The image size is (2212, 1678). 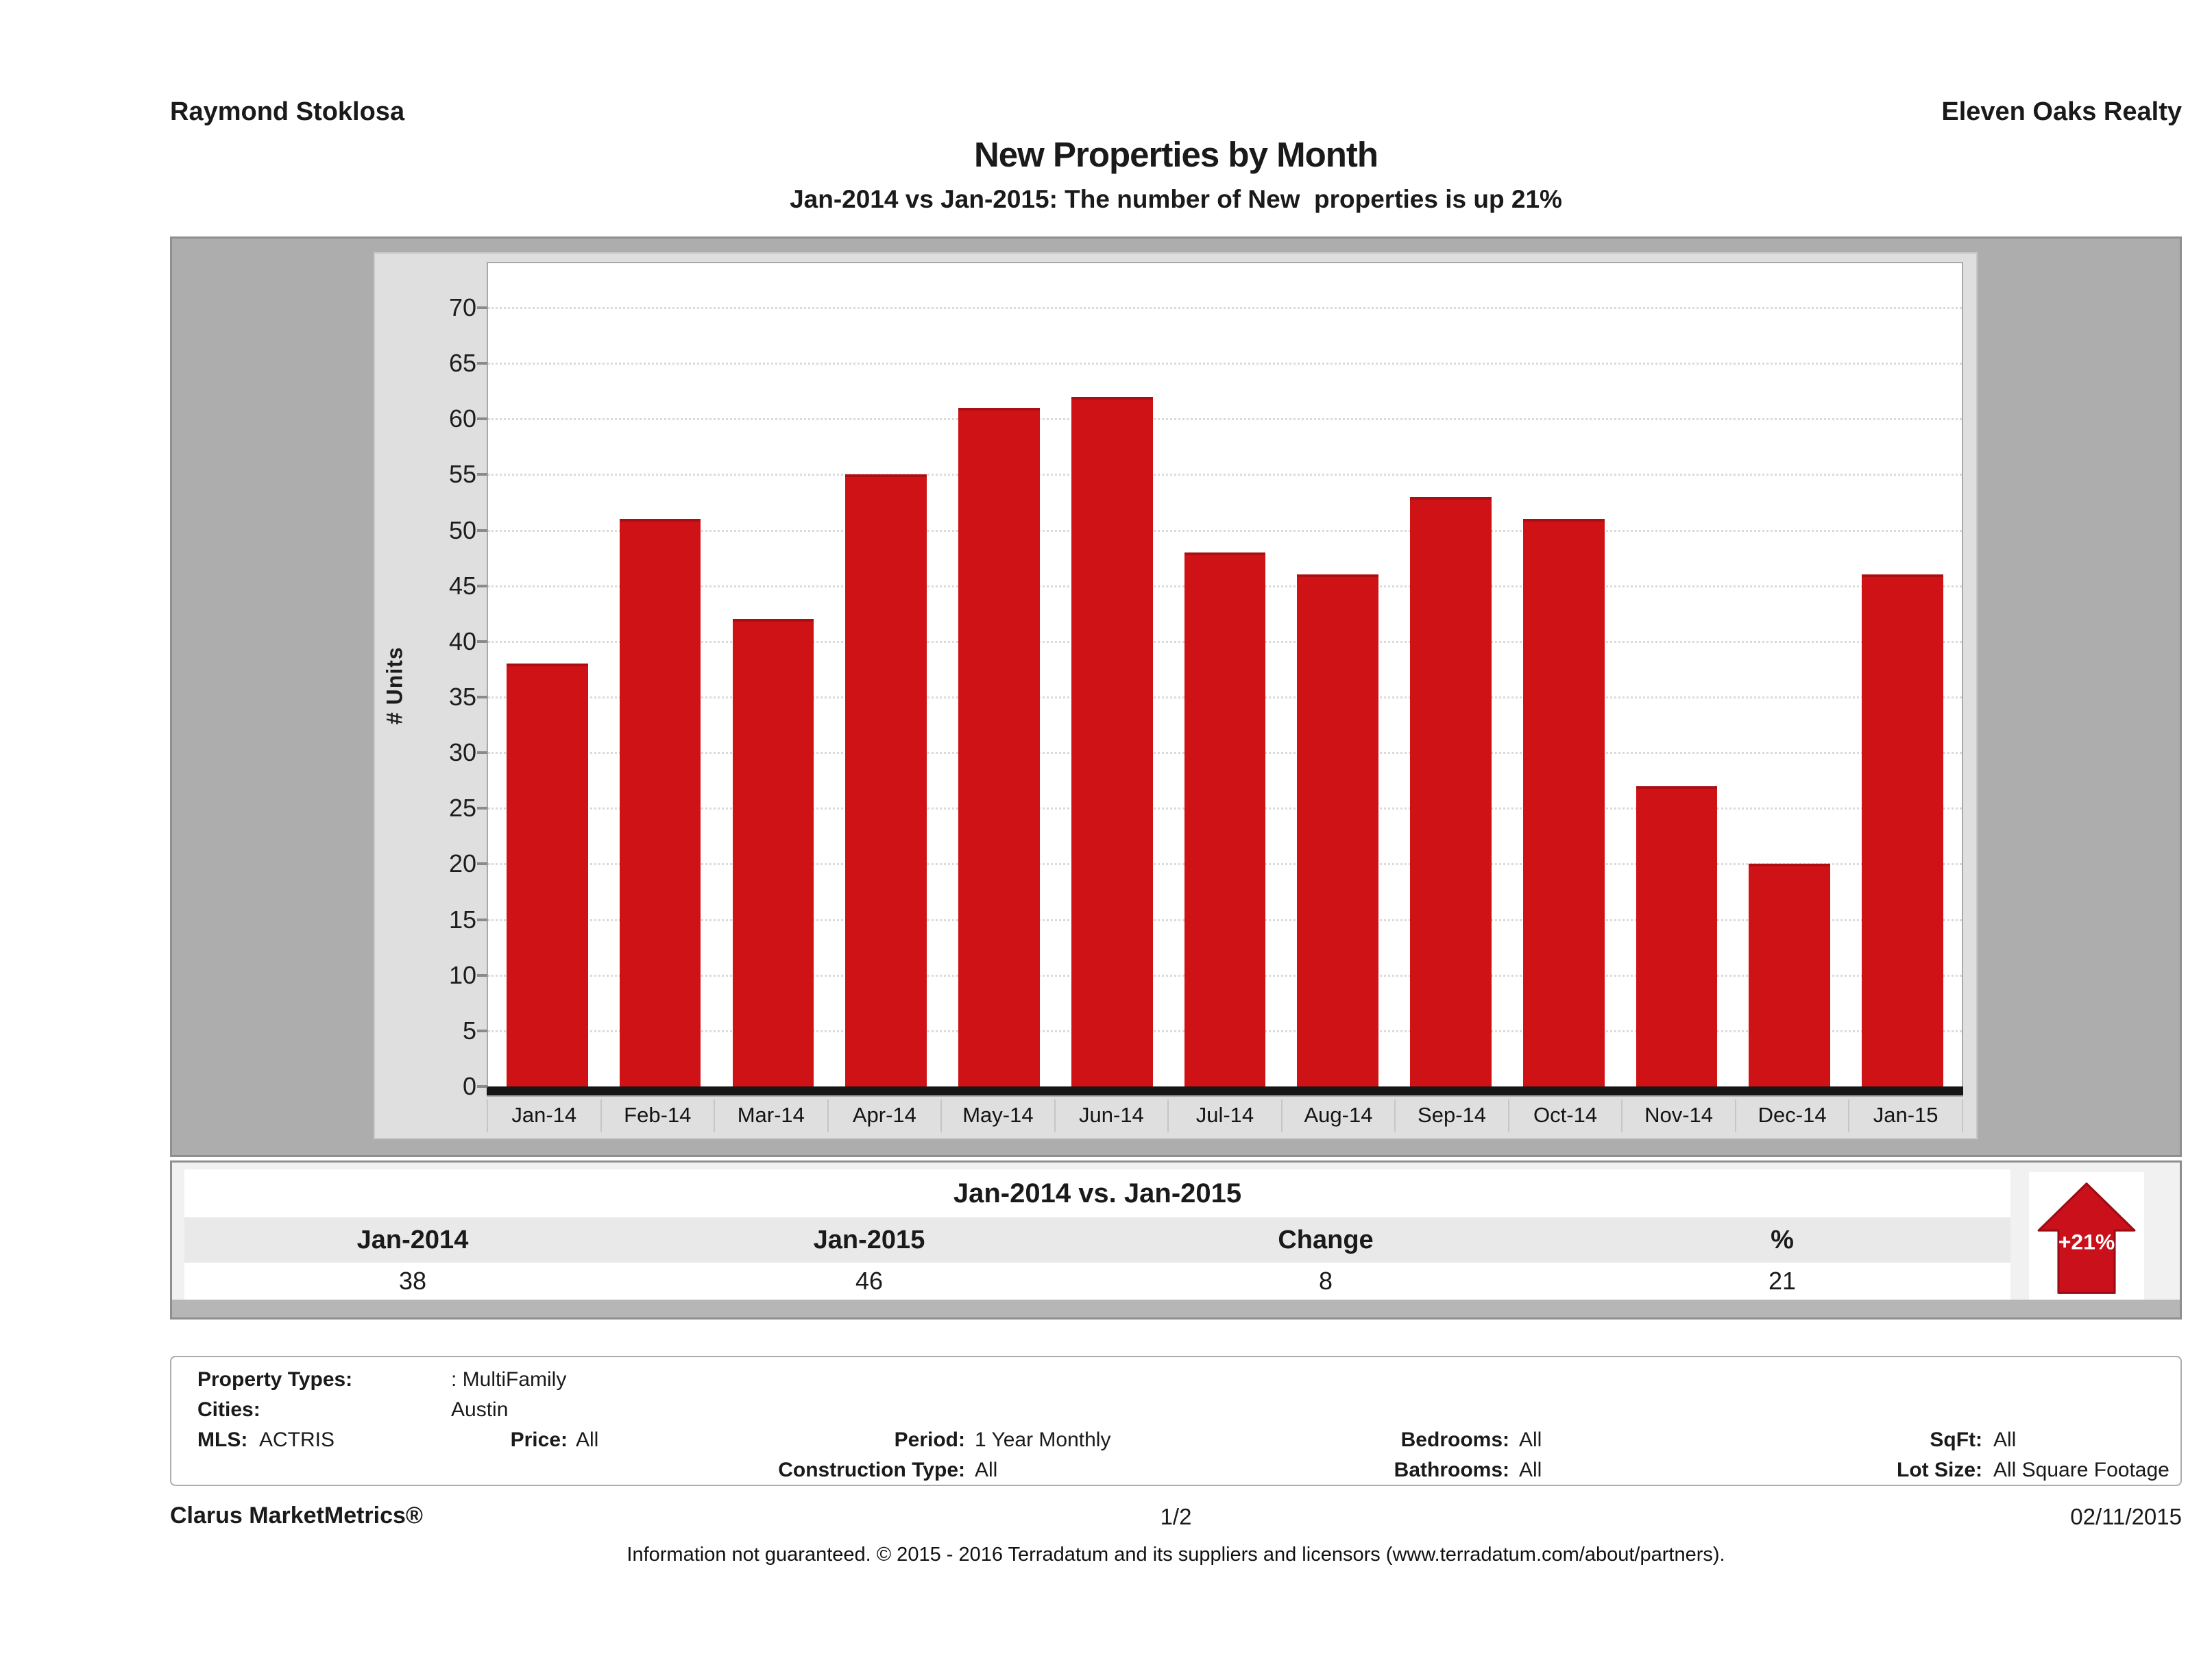 What do you see at coordinates (929, 1439) in the screenshot?
I see `period-label: Period:` at bounding box center [929, 1439].